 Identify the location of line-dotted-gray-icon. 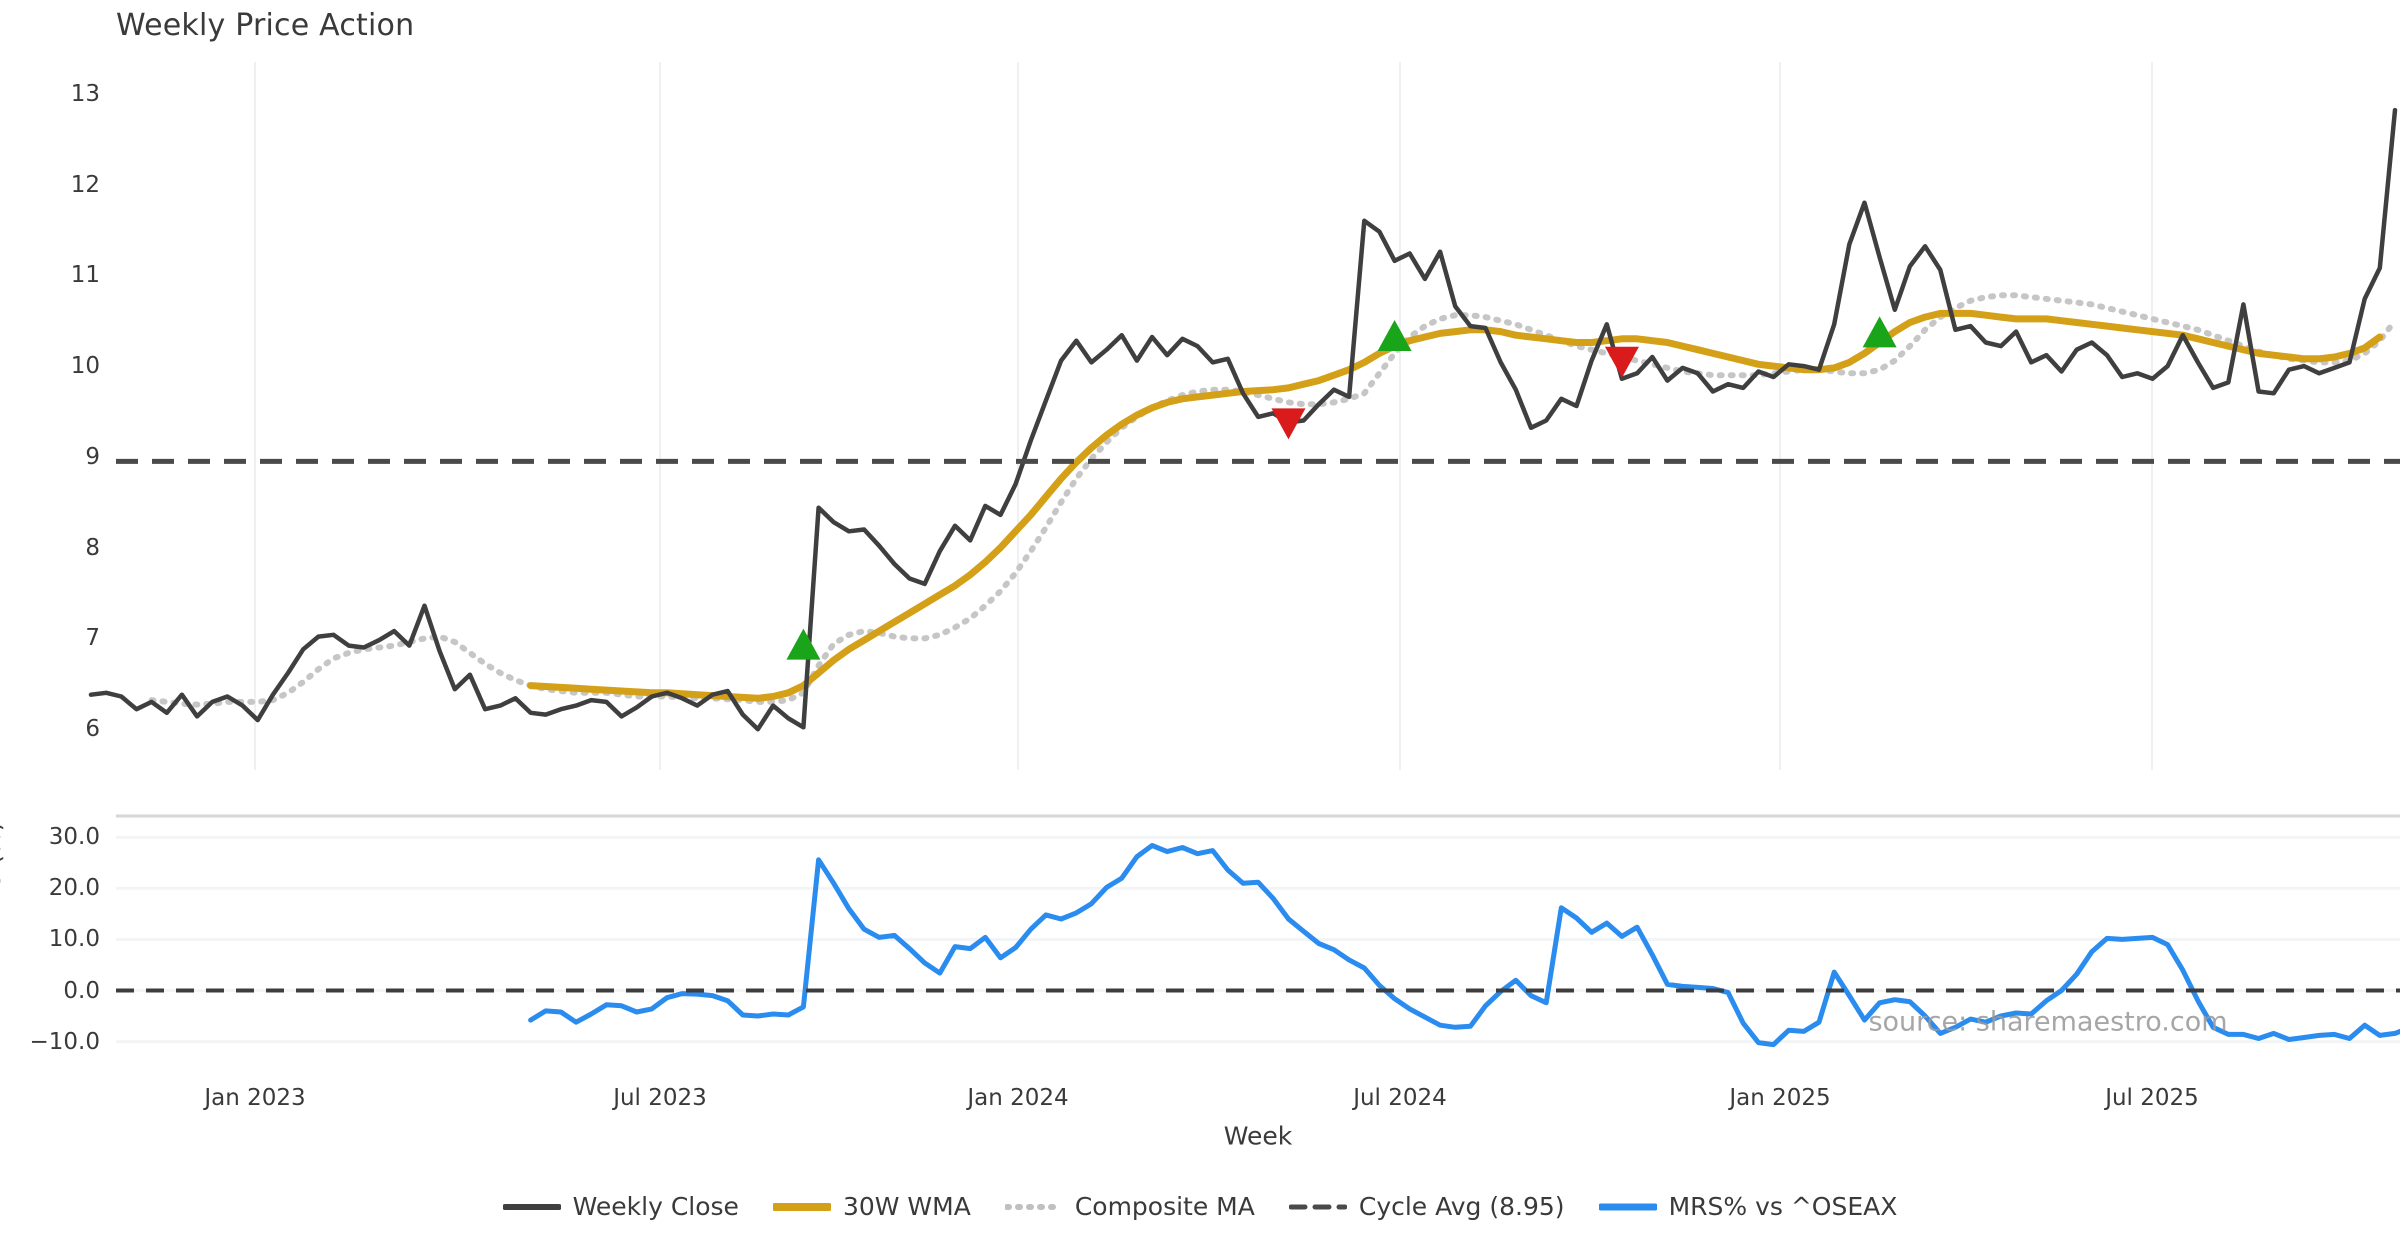
(1033, 1207).